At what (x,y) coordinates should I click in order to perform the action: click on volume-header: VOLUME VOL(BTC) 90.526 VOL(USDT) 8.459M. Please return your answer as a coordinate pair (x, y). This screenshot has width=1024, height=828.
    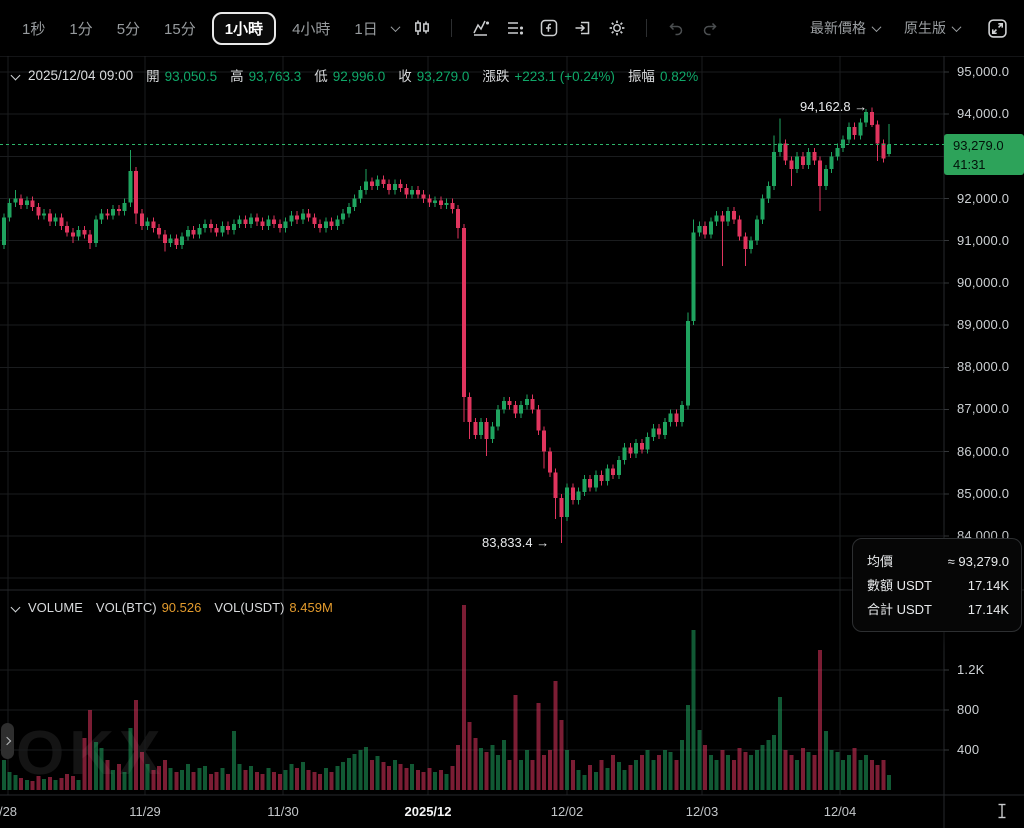
    Looking at the image, I should click on (178, 607).